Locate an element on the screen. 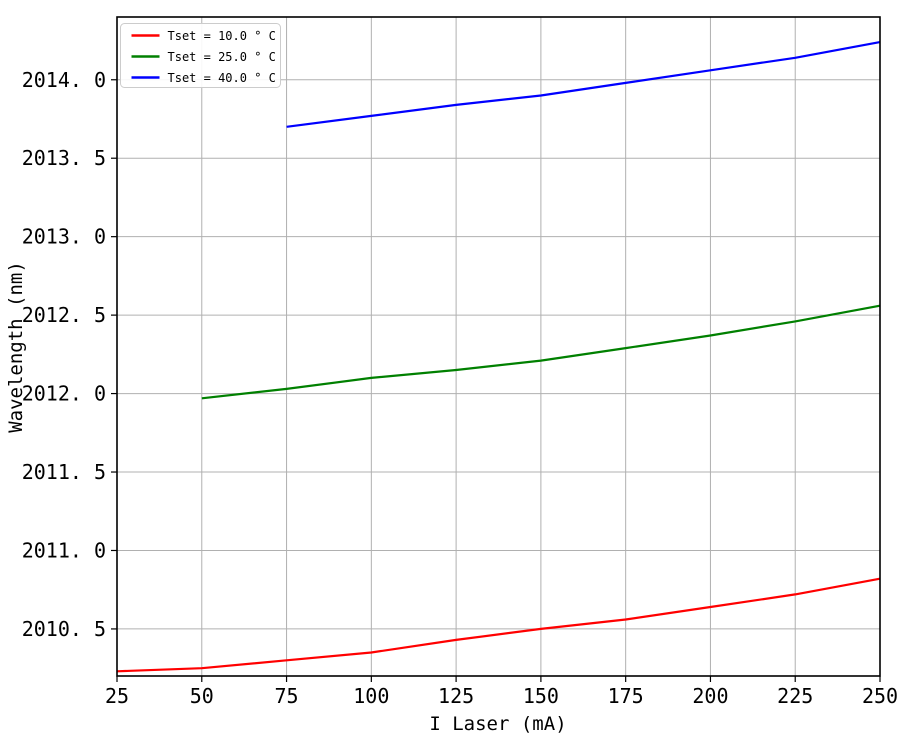 Image resolution: width=921 pixels, height=749 pixels. x-tick-label: 200 is located at coordinates (710, 696).